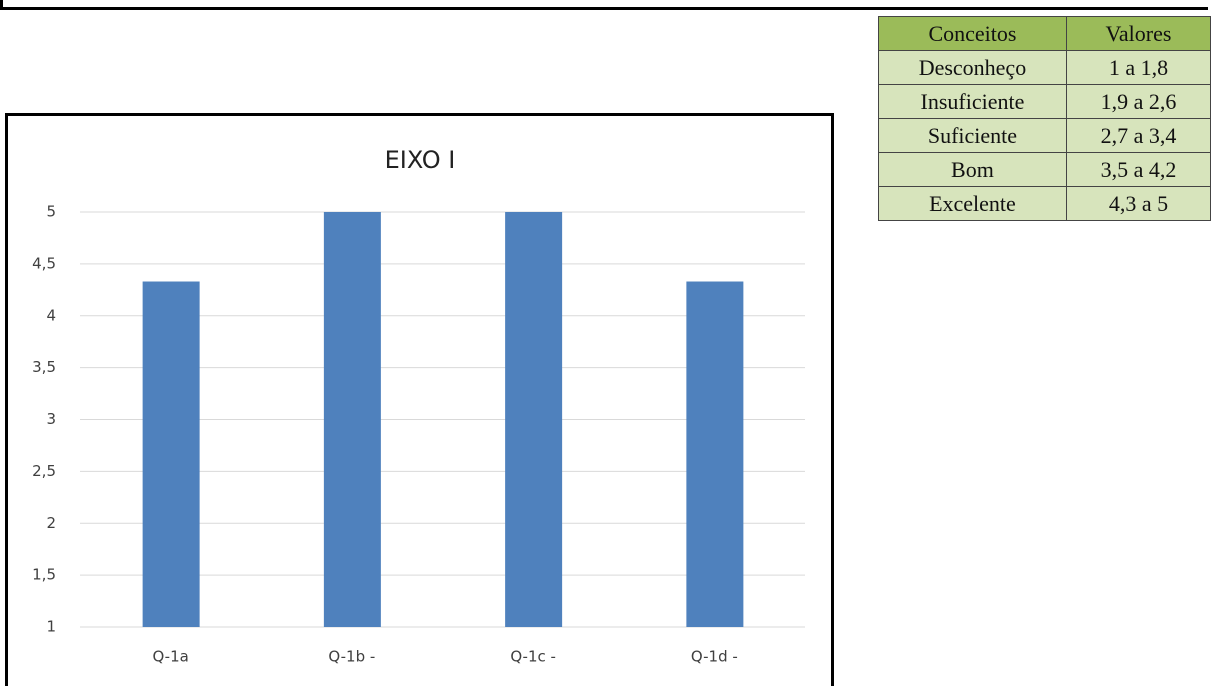  Describe the element at coordinates (972, 101) in the screenshot. I see `cell: Insuficiente` at that location.